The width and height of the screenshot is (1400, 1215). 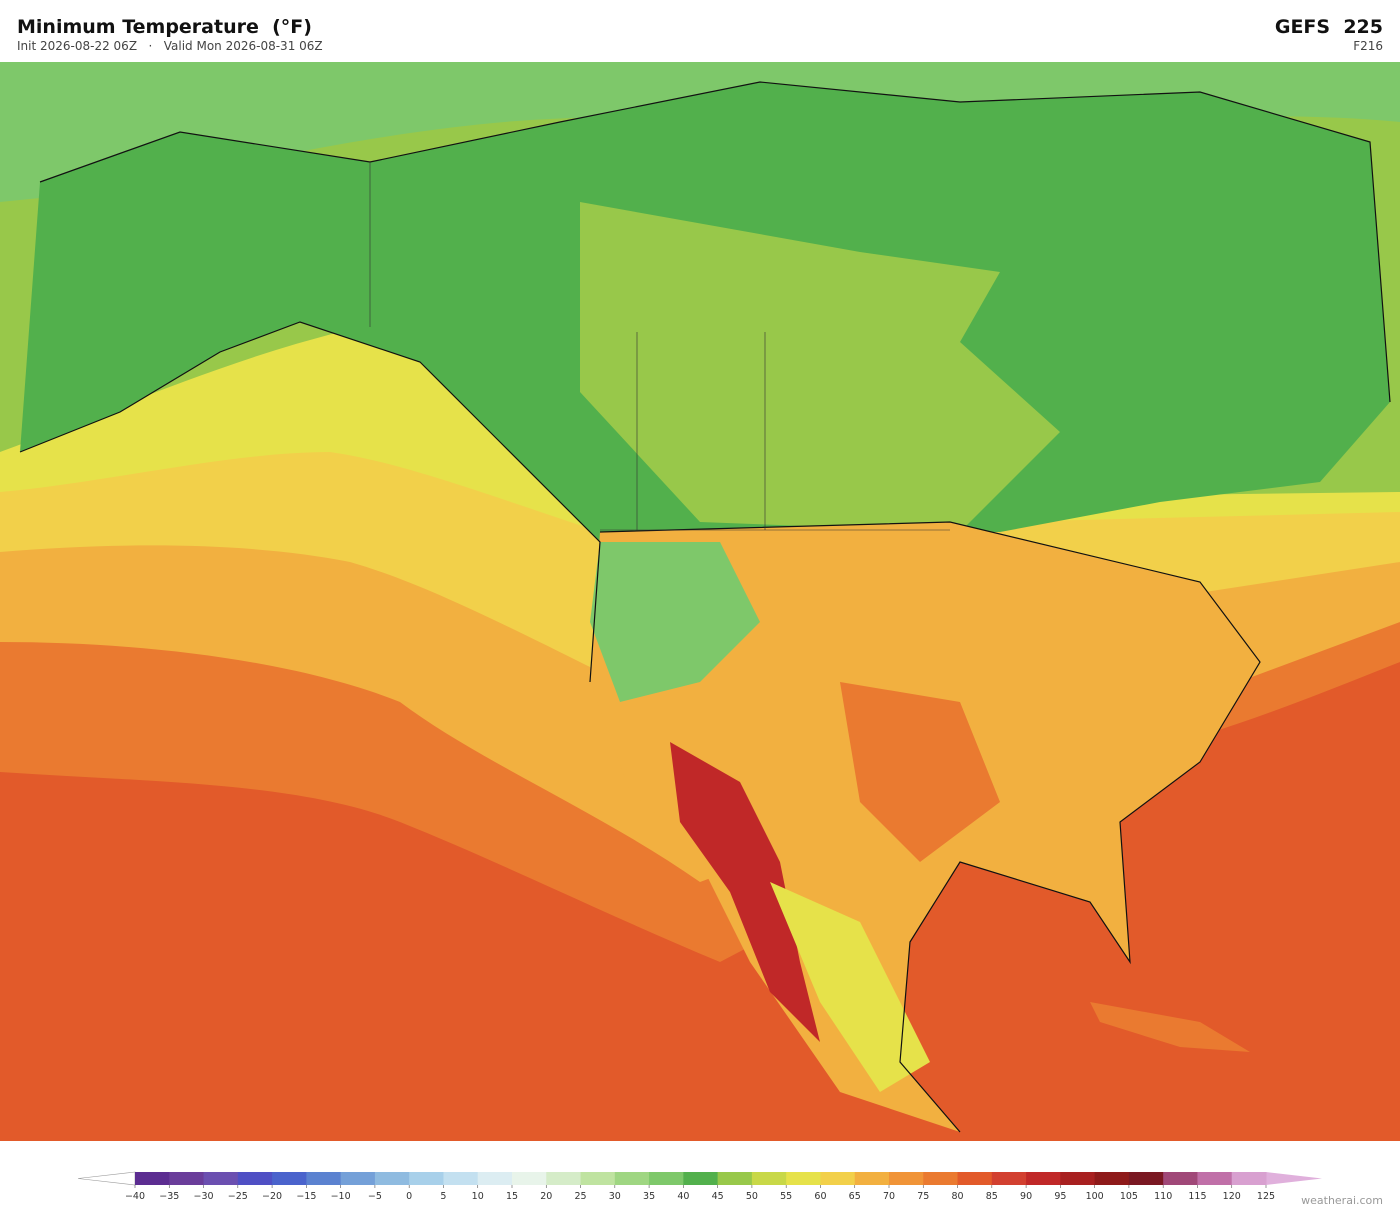 I want to click on colorbar-tick-label: 30, so click(x=615, y=1196).